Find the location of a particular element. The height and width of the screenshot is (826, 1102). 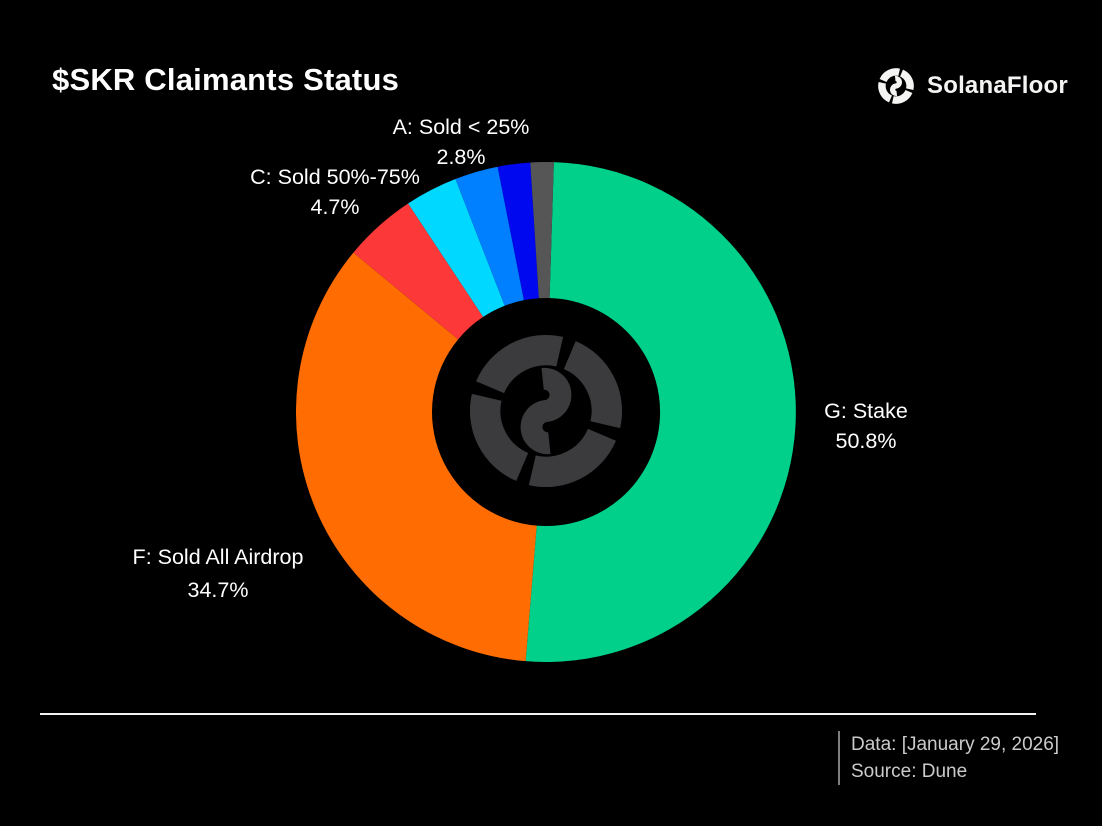

page-title: $SKR Claimants Status is located at coordinates (226, 79).